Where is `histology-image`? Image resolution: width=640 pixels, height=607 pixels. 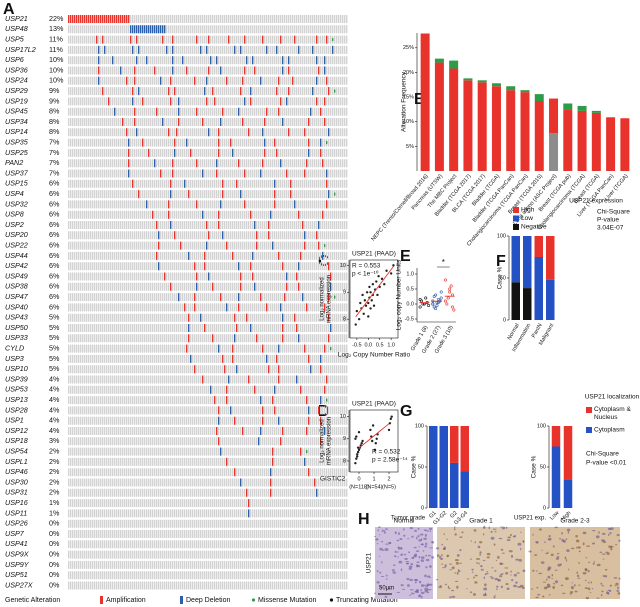
histology-image is located at coordinates (404, 563).